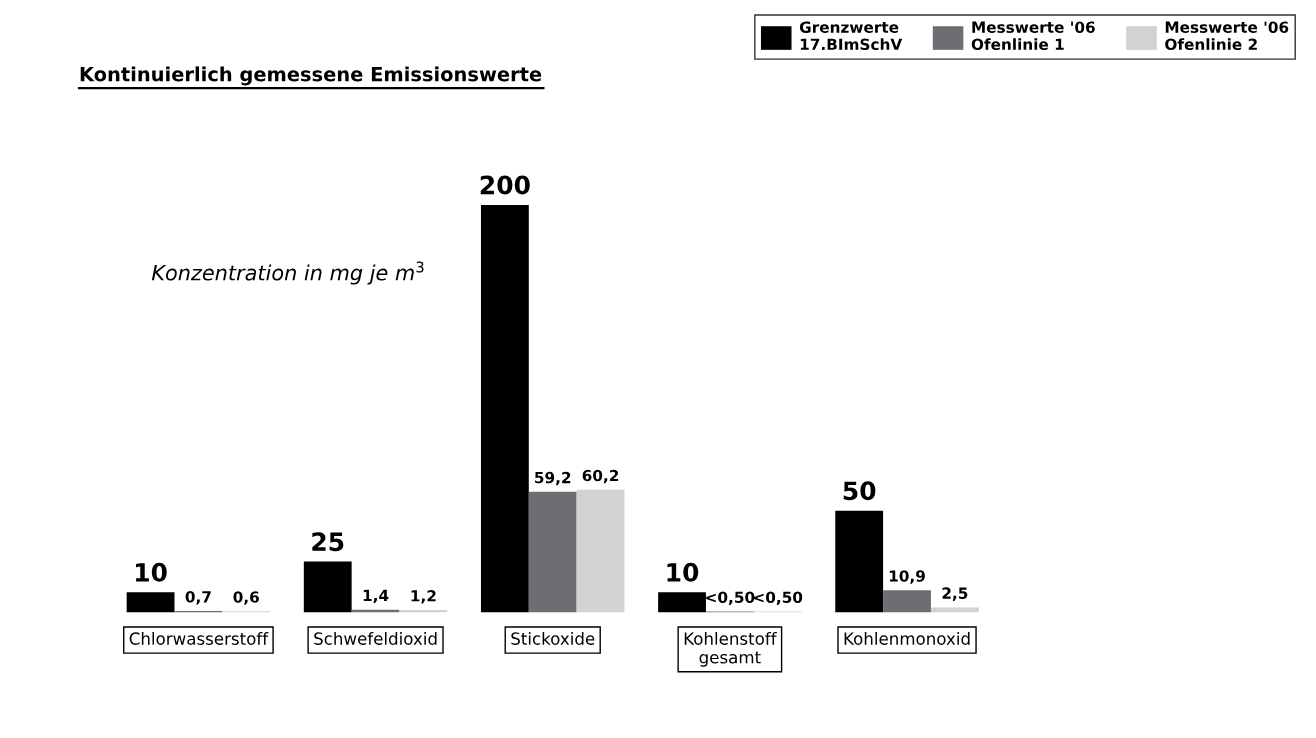 The width and height of the screenshot is (1316, 738). What do you see at coordinates (198, 598) in the screenshot?
I see `data-label: 0,7` at bounding box center [198, 598].